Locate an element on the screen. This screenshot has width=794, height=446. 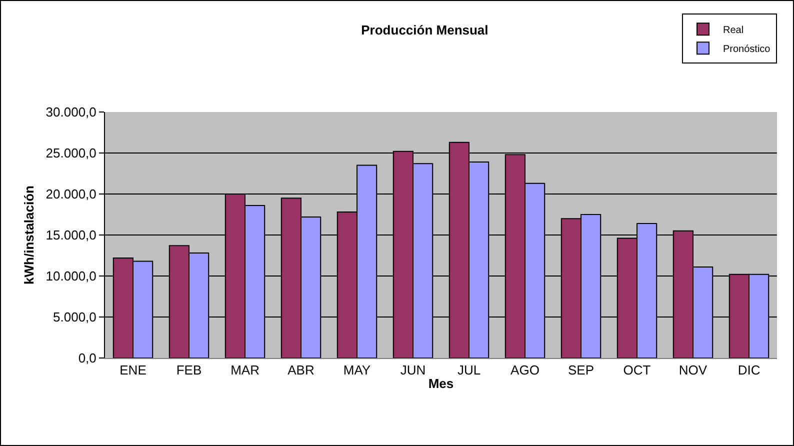
x-tick-label: JUN is located at coordinates (413, 370).